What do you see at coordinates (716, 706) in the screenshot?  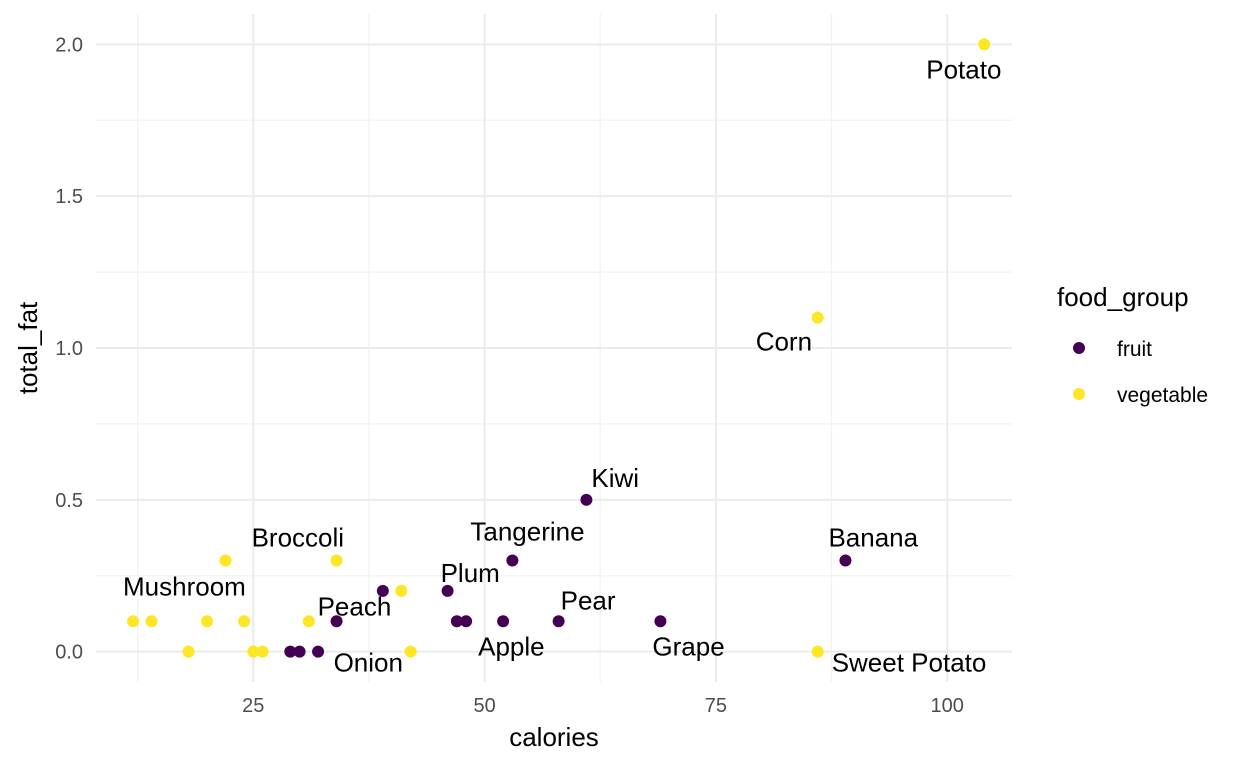 I see `x-tick-label: 75` at bounding box center [716, 706].